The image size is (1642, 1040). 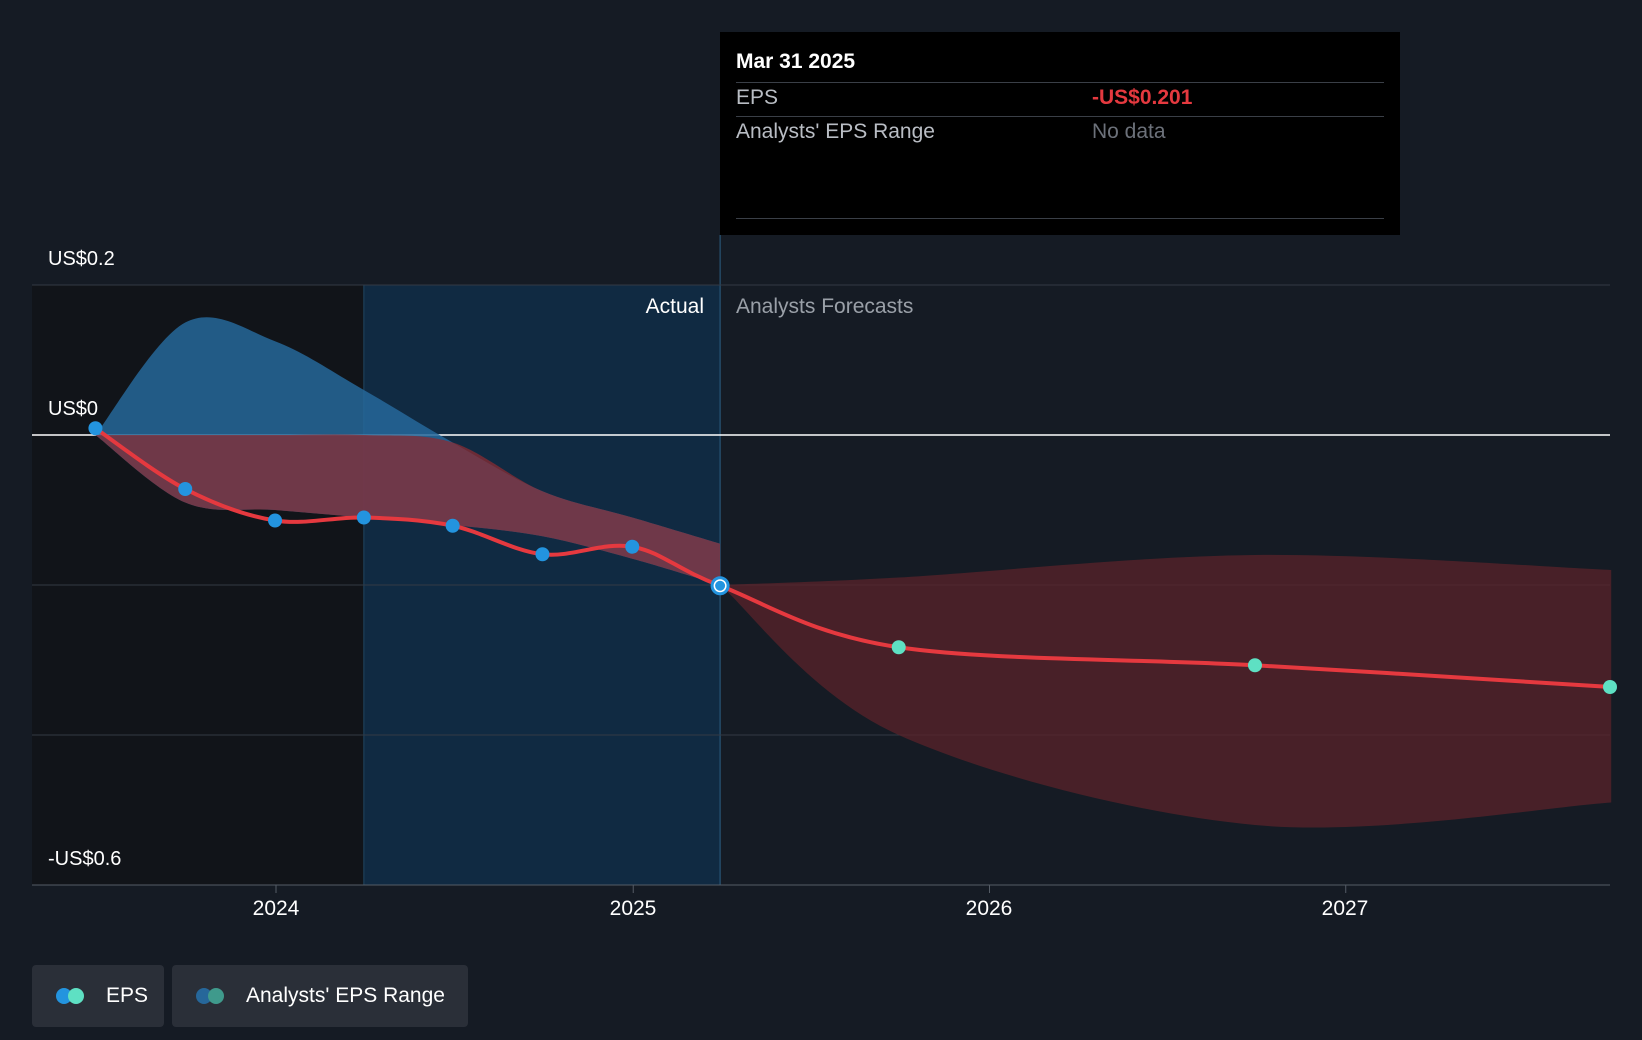 I want to click on tooltip-date: Mar 31 2025, so click(x=796, y=61).